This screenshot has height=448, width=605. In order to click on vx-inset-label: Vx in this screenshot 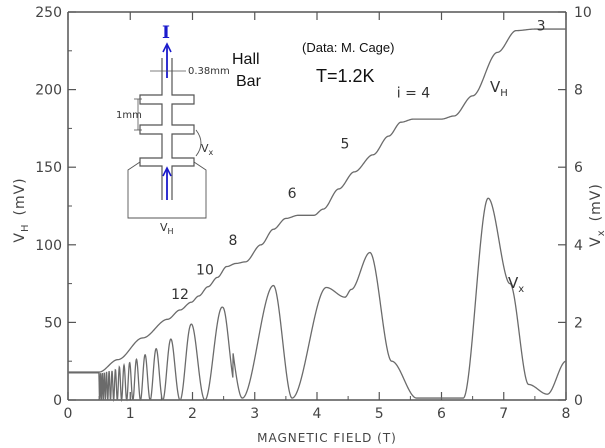, I will do `click(207, 149)`.